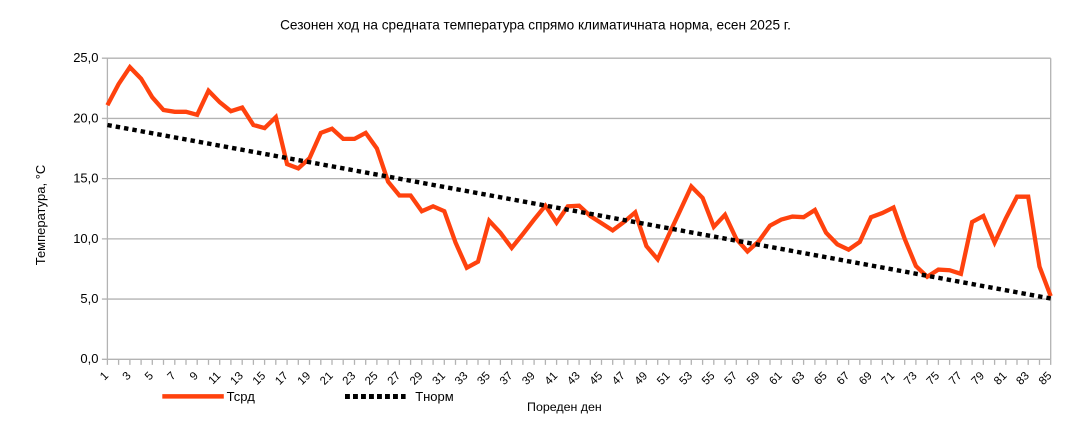 This screenshot has height=424, width=1066. I want to click on svg-text: 15,0, so click(85, 178).